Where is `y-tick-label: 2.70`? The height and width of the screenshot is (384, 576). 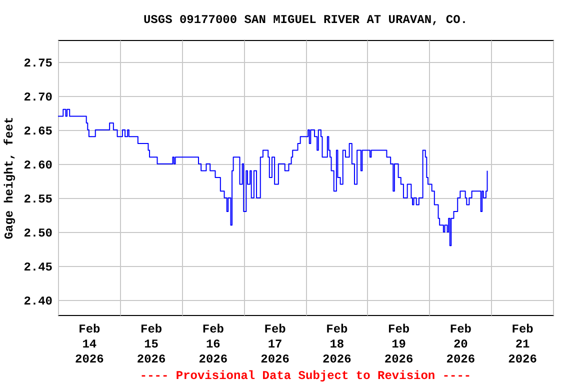 y-tick-label: 2.70 is located at coordinates (38, 97).